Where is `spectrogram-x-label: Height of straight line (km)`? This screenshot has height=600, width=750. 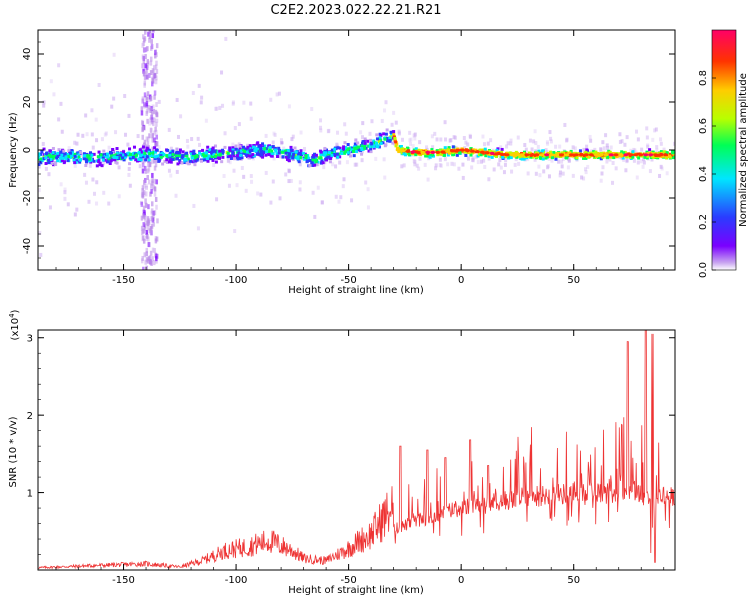
spectrogram-x-label: Height of straight line (km) is located at coordinates (356, 290).